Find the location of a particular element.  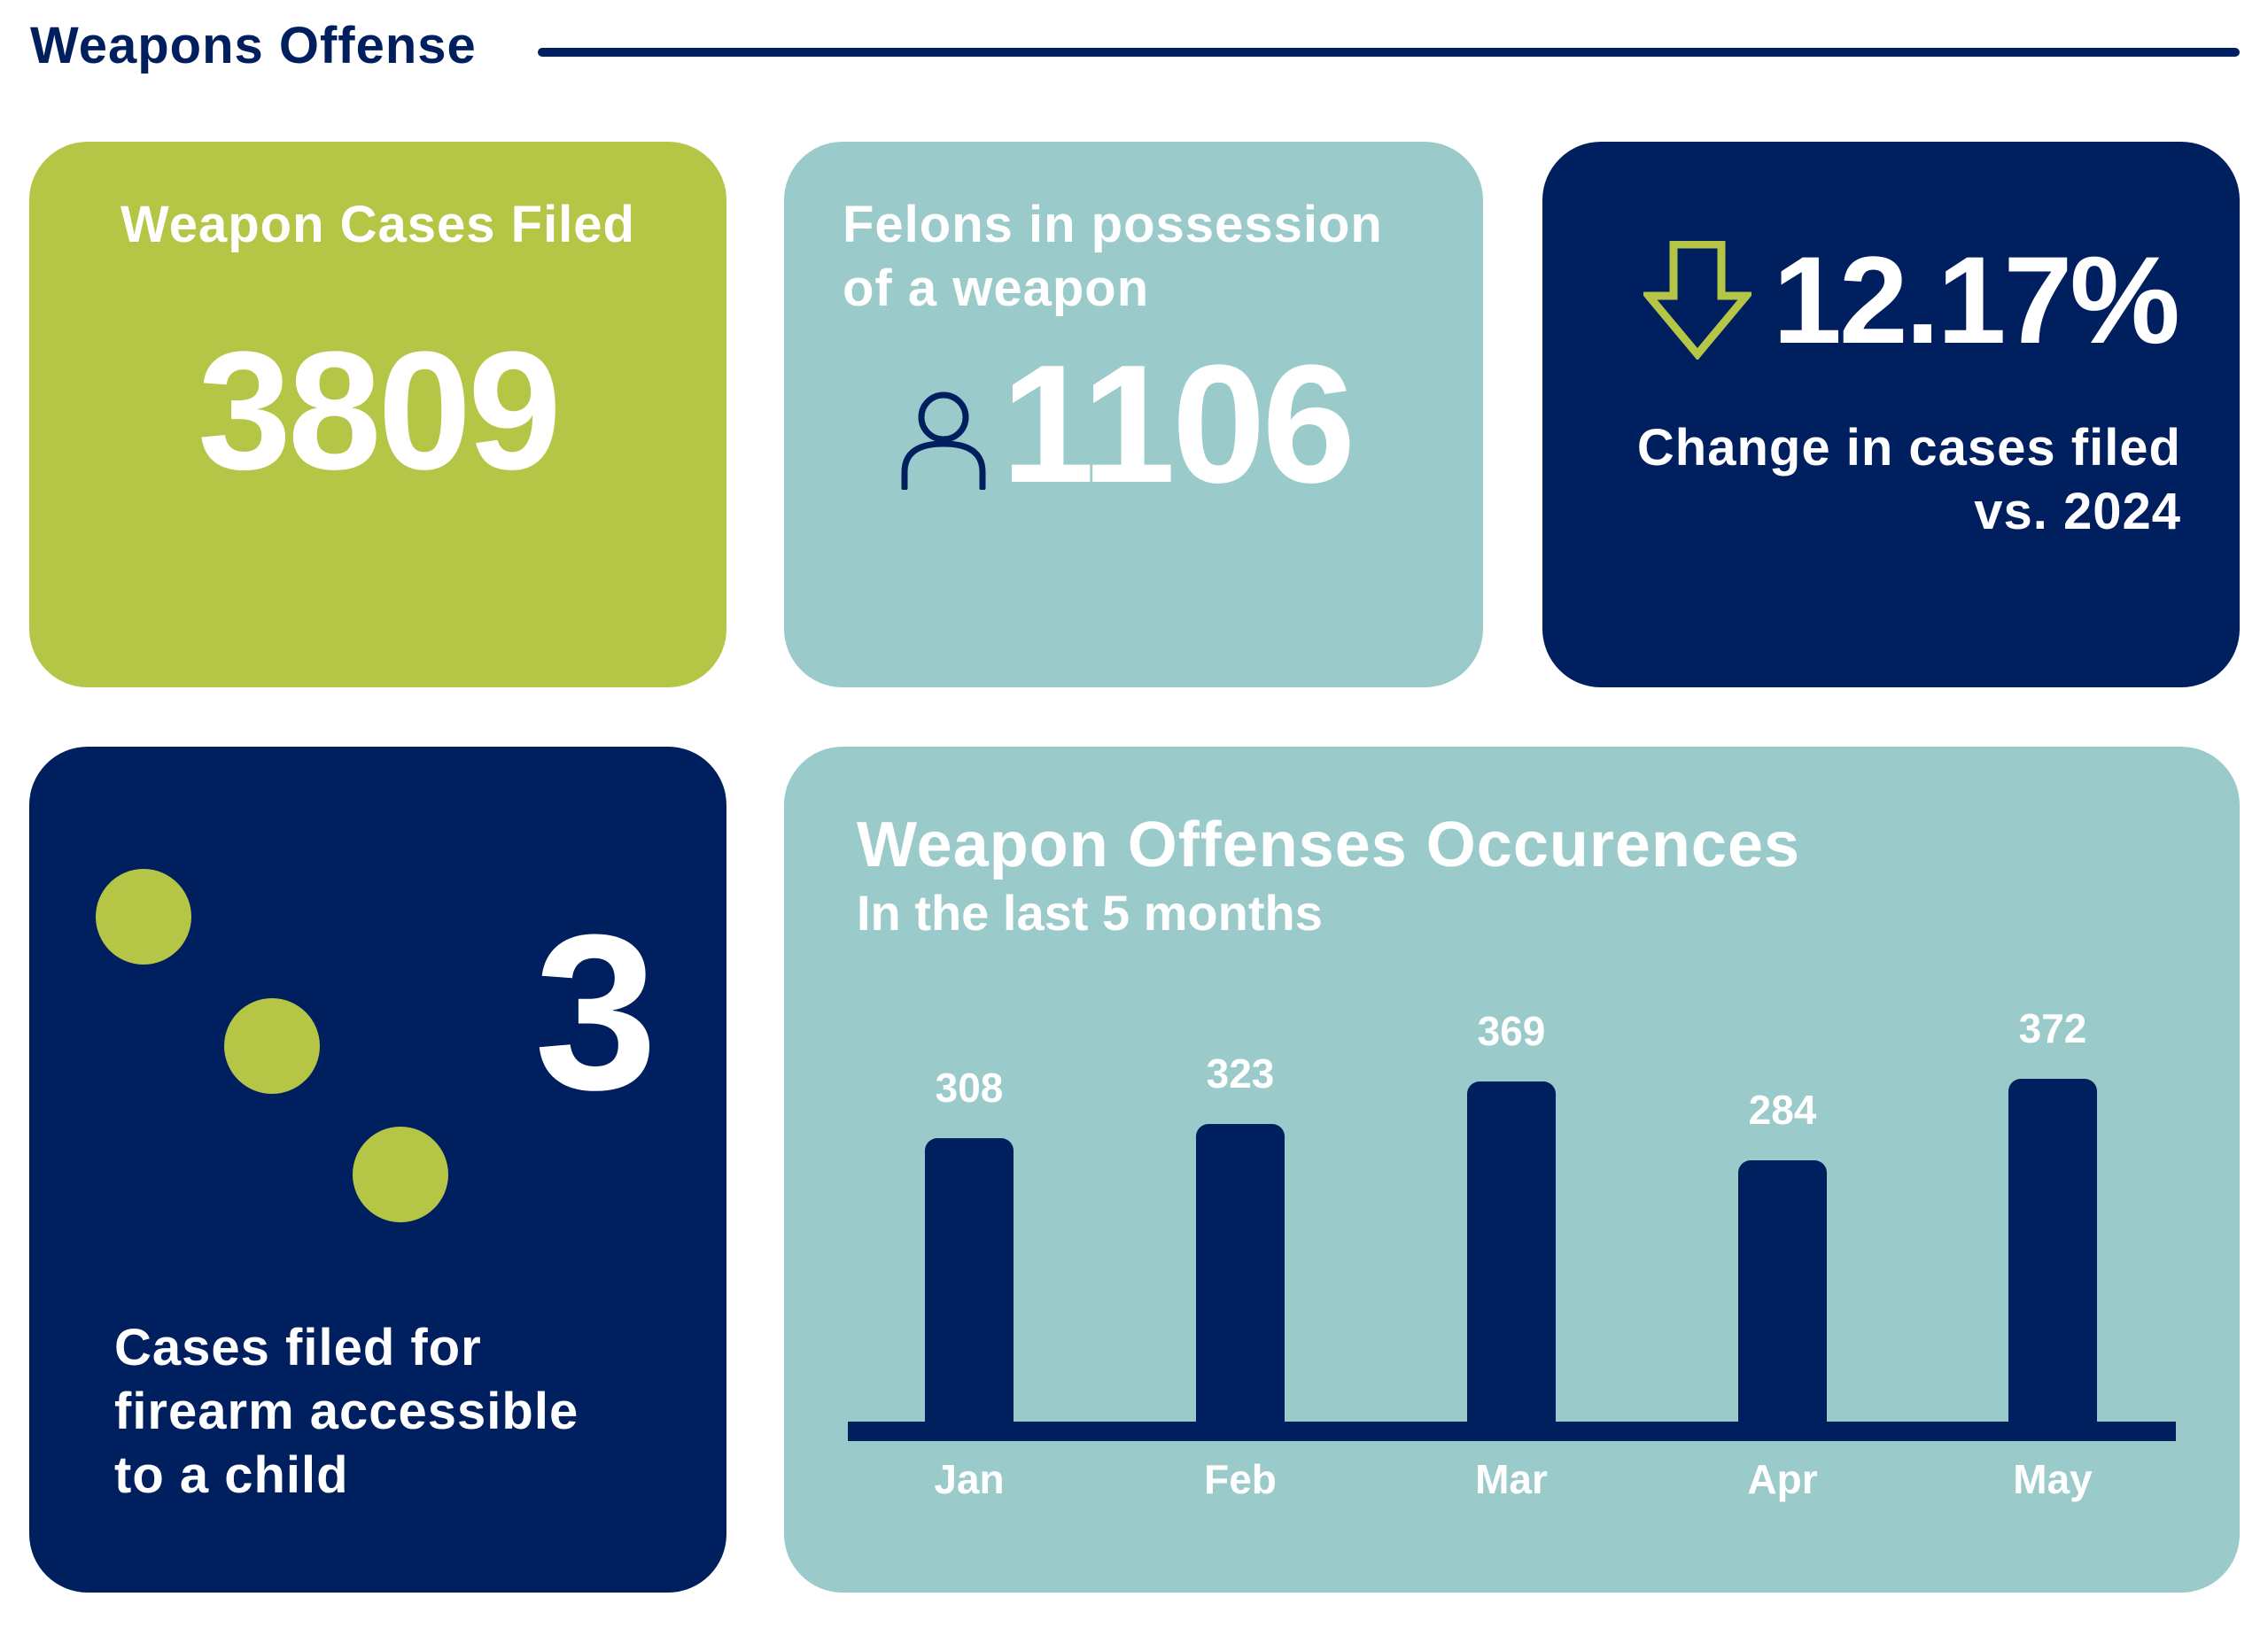

card-label-line: Change in cases filed is located at coordinates (1908, 448).